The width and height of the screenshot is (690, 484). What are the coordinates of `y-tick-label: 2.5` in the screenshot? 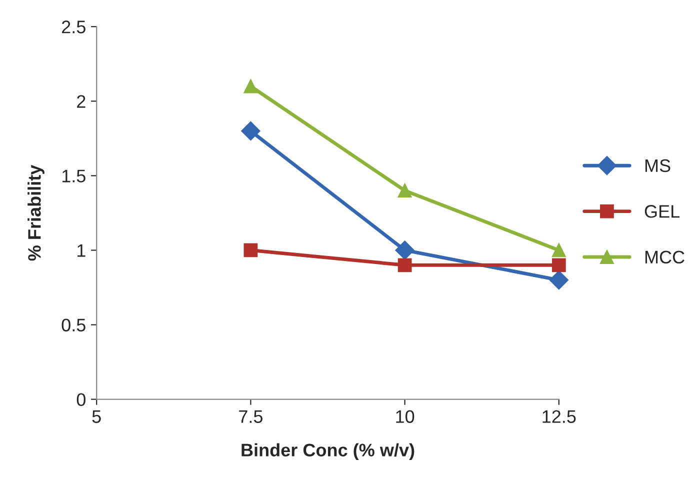 It's located at (74, 27).